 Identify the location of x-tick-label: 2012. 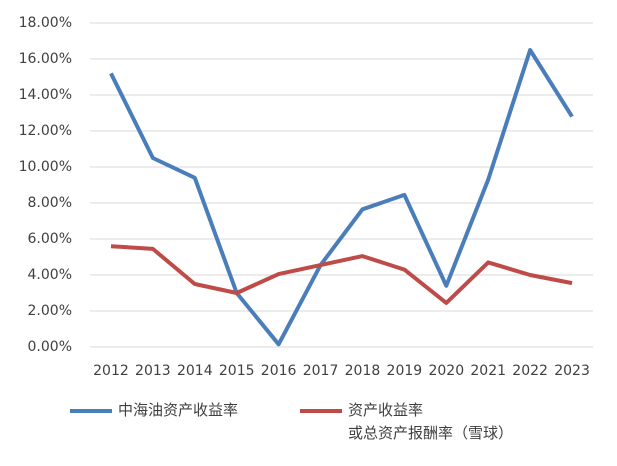
(111, 371).